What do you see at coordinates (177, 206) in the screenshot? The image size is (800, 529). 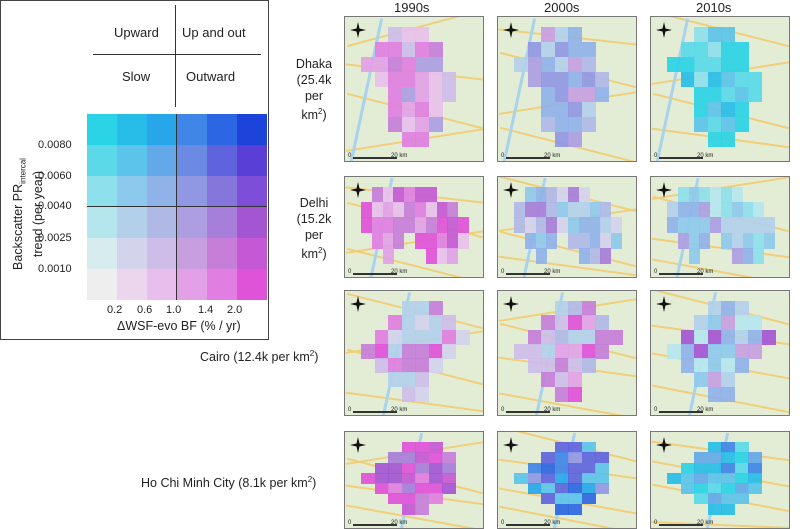 I see `legend-grid-divider-h` at bounding box center [177, 206].